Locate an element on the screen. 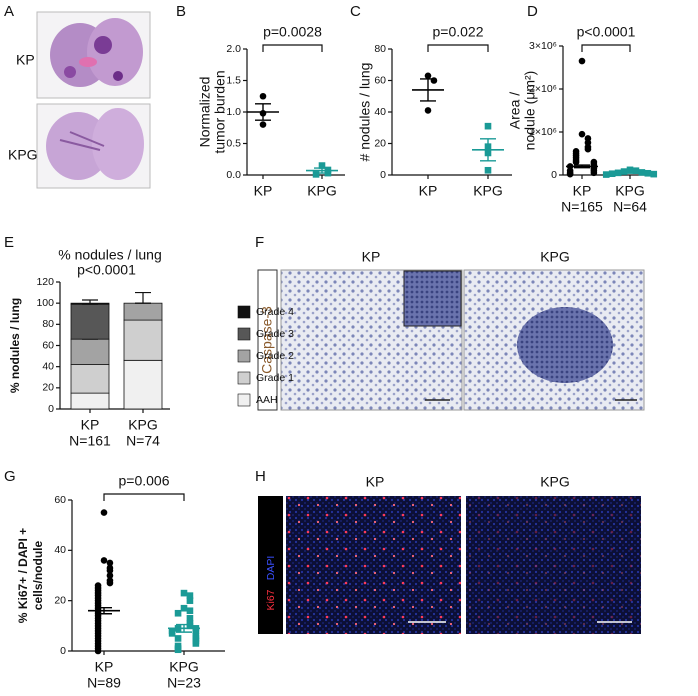  panel-letter: G is located at coordinates (10, 476).